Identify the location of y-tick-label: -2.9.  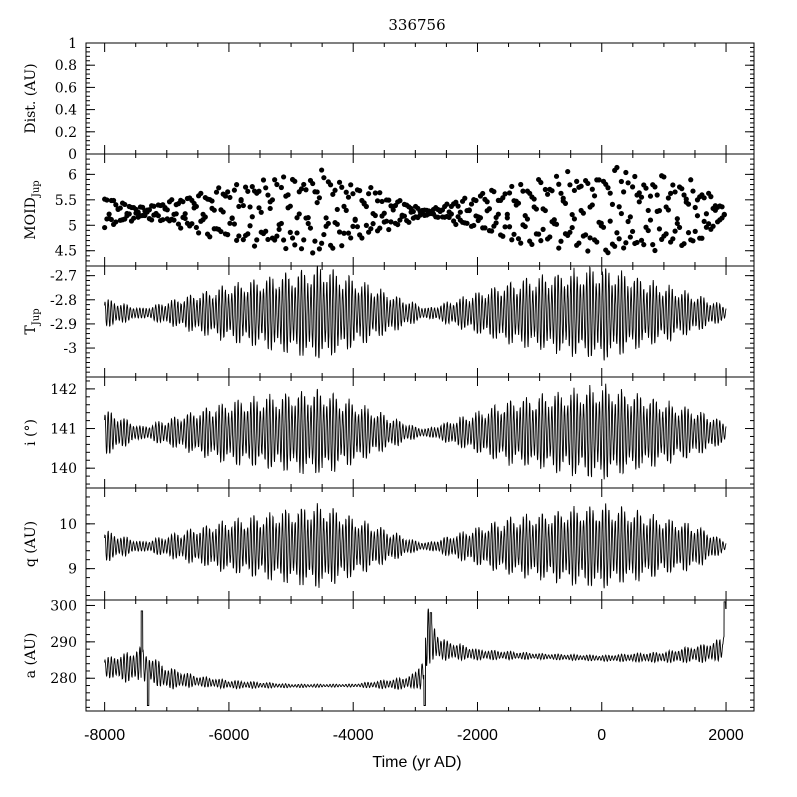
(63, 325).